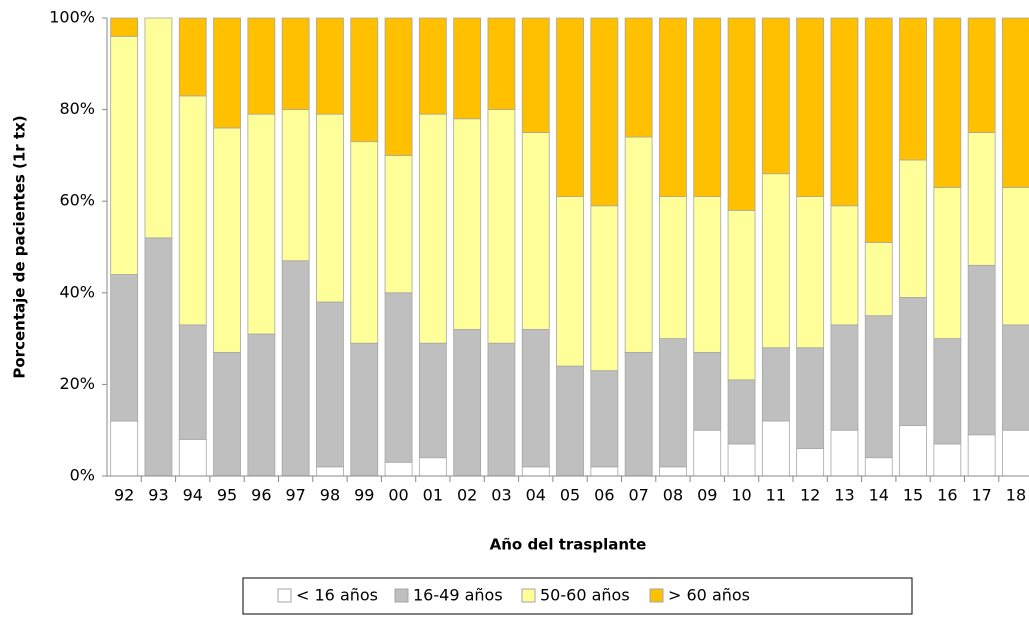  What do you see at coordinates (776, 495) in the screenshot?
I see `x-tick-label: 11` at bounding box center [776, 495].